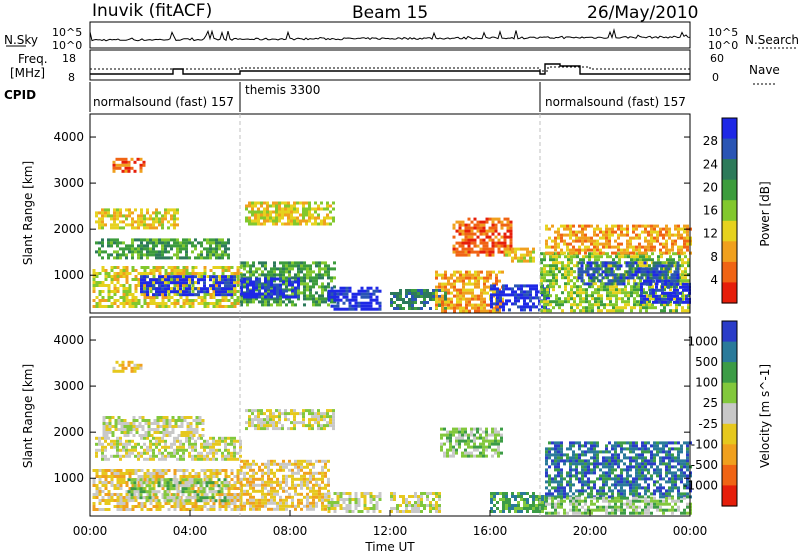  Describe the element at coordinates (390, 65) in the screenshot. I see `freq-panel-frame` at that location.